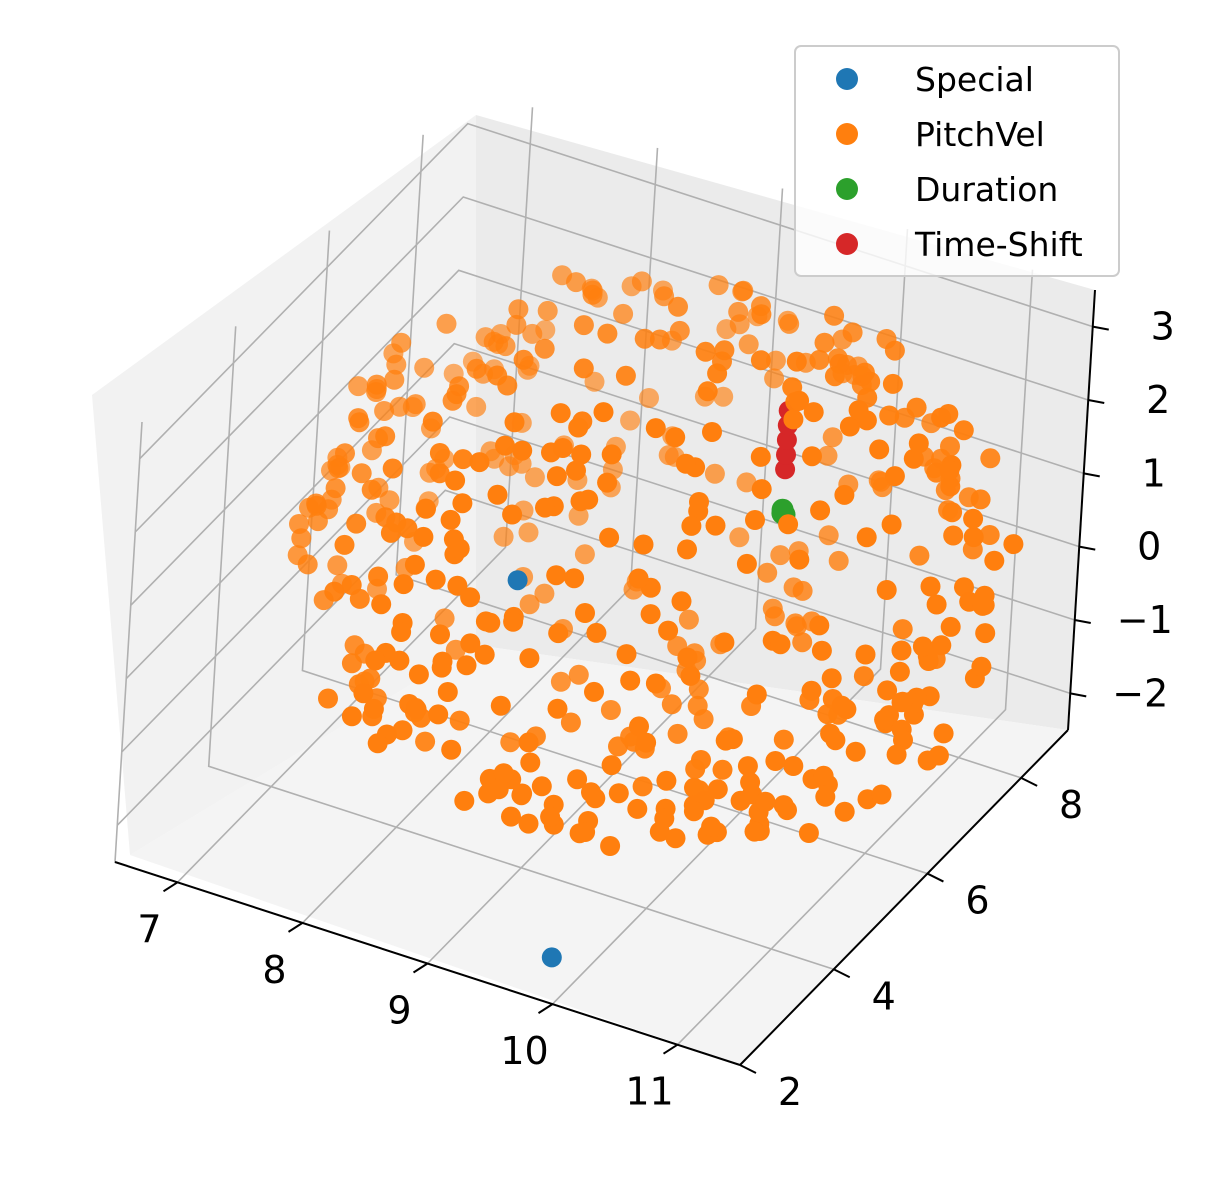  What do you see at coordinates (847, 244) in the screenshot?
I see `legend-marker-time-shift` at bounding box center [847, 244].